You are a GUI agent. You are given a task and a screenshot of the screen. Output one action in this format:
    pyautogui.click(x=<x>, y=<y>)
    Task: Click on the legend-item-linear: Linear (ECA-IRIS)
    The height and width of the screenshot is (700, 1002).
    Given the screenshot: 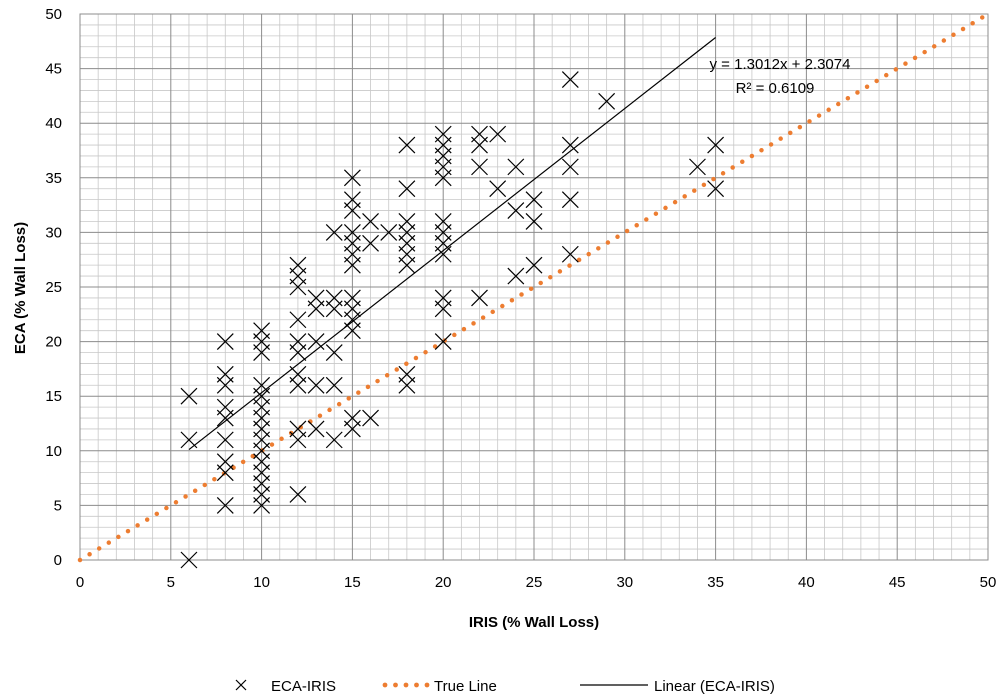 What is the action you would take?
    pyautogui.click(x=677, y=686)
    